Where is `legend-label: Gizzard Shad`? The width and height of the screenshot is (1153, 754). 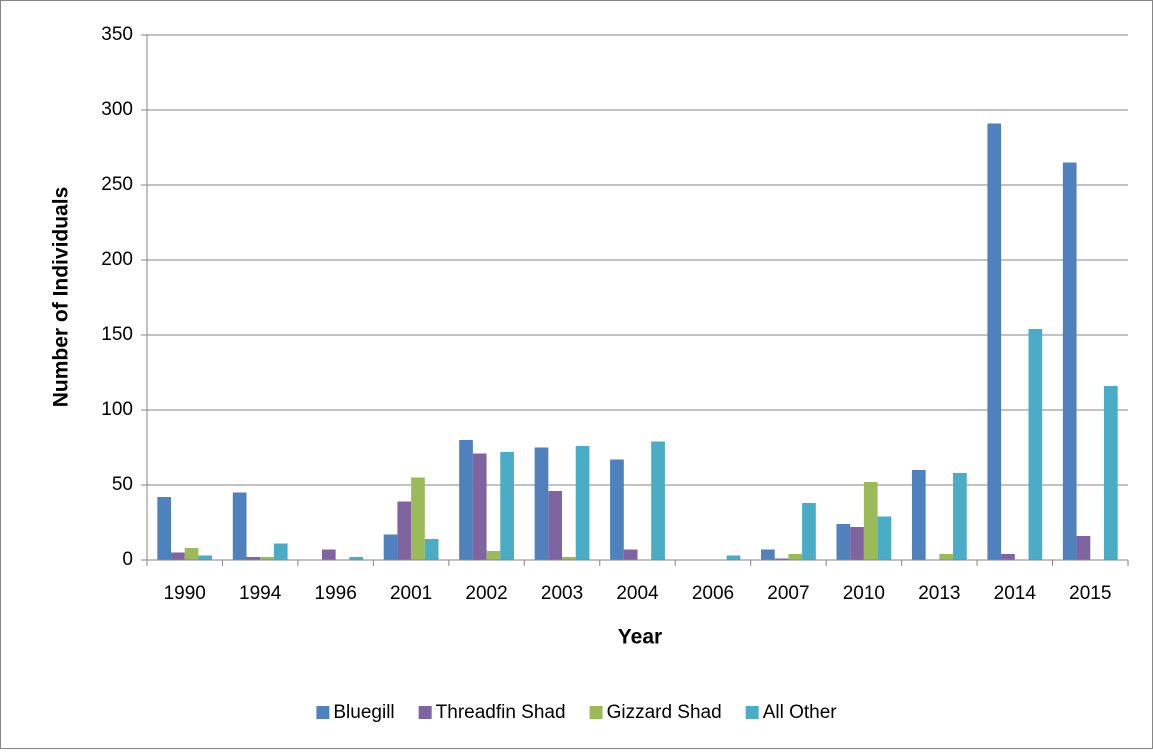
legend-label: Gizzard Shad is located at coordinates (664, 712).